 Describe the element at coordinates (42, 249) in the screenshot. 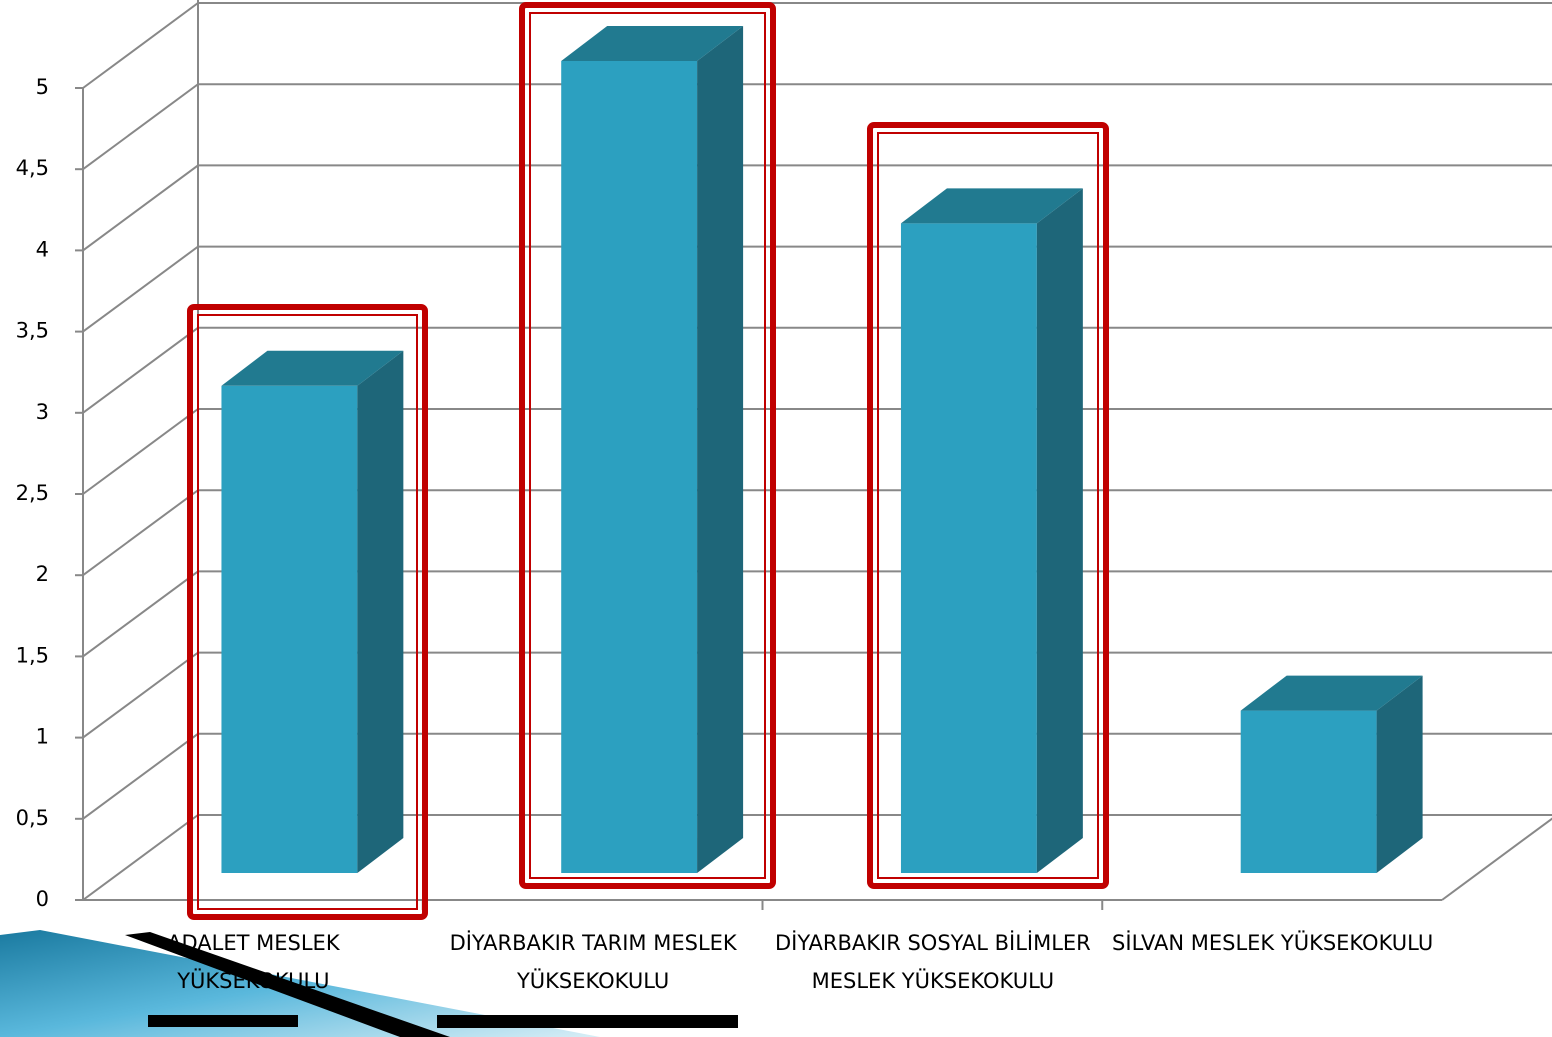

I see `y-tick-label: 4` at that location.